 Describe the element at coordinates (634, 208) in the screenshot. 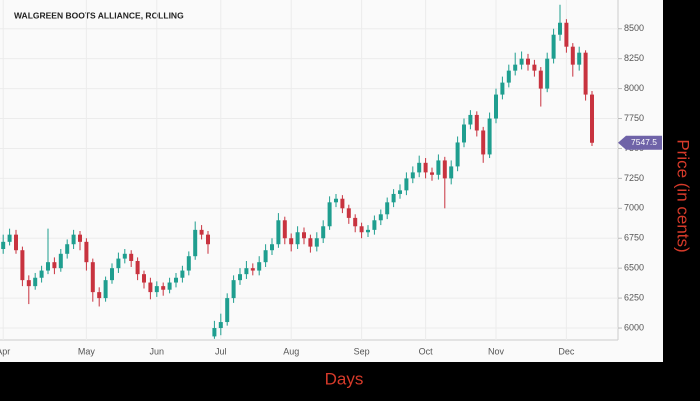

I see `y-tick-label: 7000` at that location.